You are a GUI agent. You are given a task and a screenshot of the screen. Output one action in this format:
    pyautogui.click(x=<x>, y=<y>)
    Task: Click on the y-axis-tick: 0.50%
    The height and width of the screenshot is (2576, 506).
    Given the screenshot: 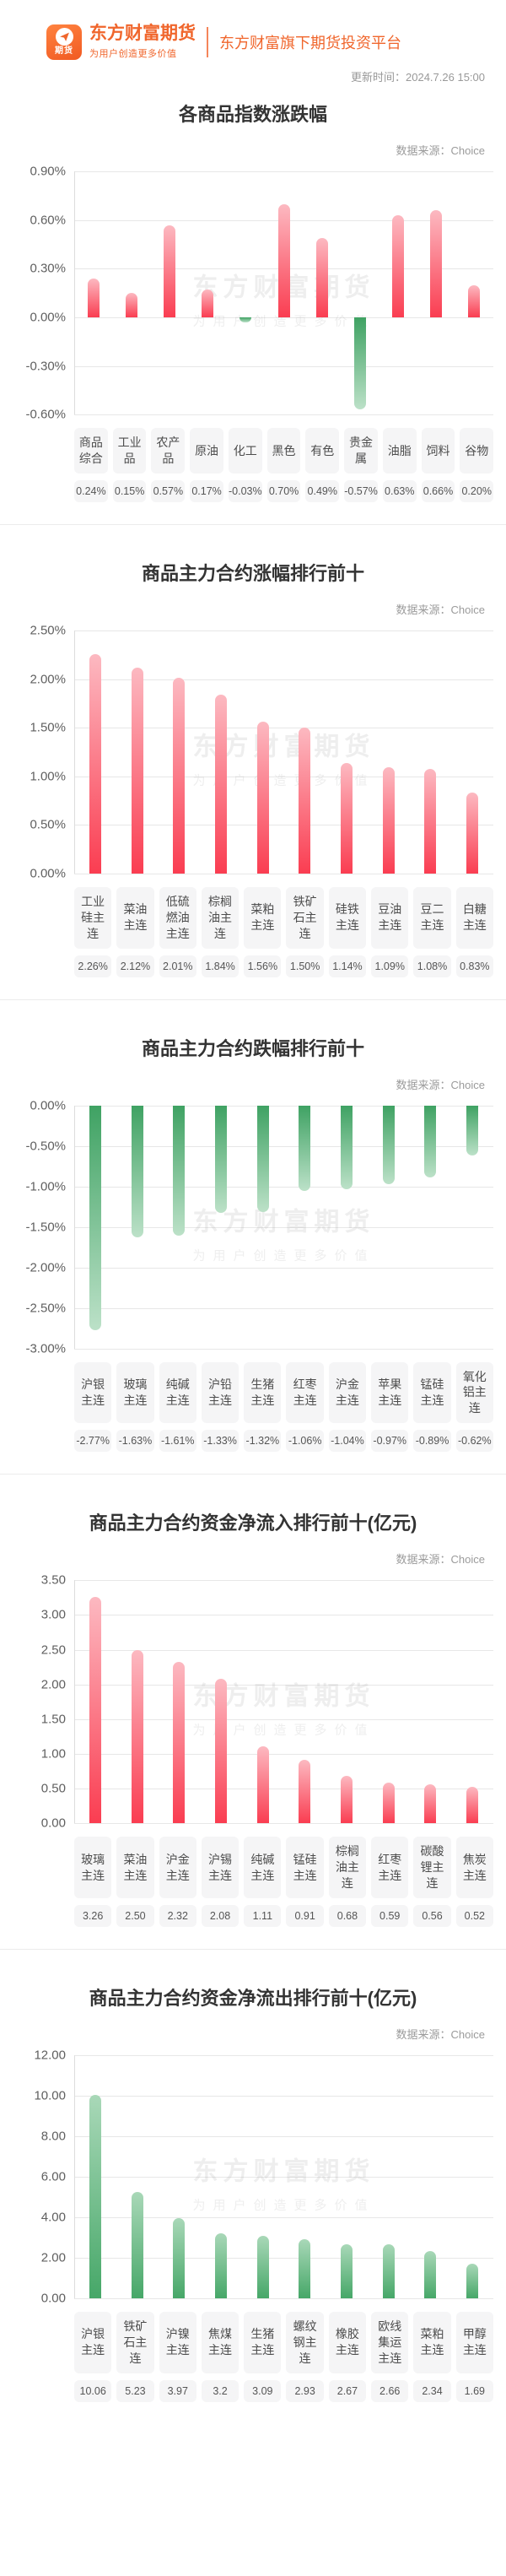 What is the action you would take?
    pyautogui.click(x=48, y=824)
    